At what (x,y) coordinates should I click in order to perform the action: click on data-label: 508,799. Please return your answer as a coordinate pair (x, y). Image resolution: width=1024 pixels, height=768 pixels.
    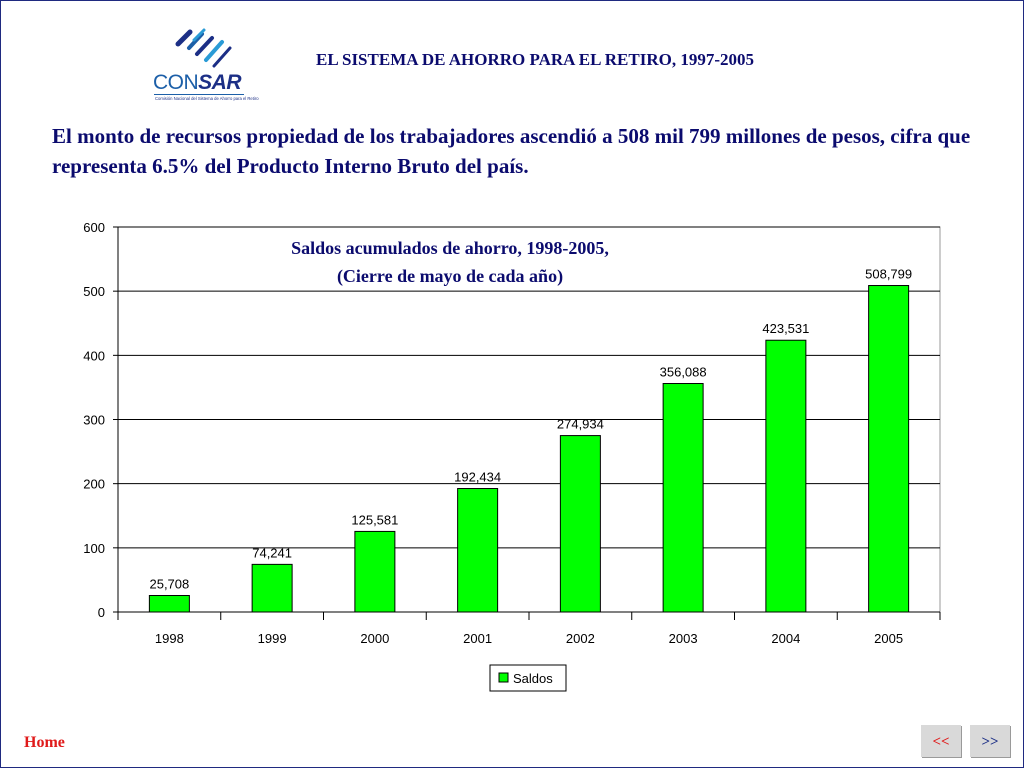
    Looking at the image, I should click on (888, 274).